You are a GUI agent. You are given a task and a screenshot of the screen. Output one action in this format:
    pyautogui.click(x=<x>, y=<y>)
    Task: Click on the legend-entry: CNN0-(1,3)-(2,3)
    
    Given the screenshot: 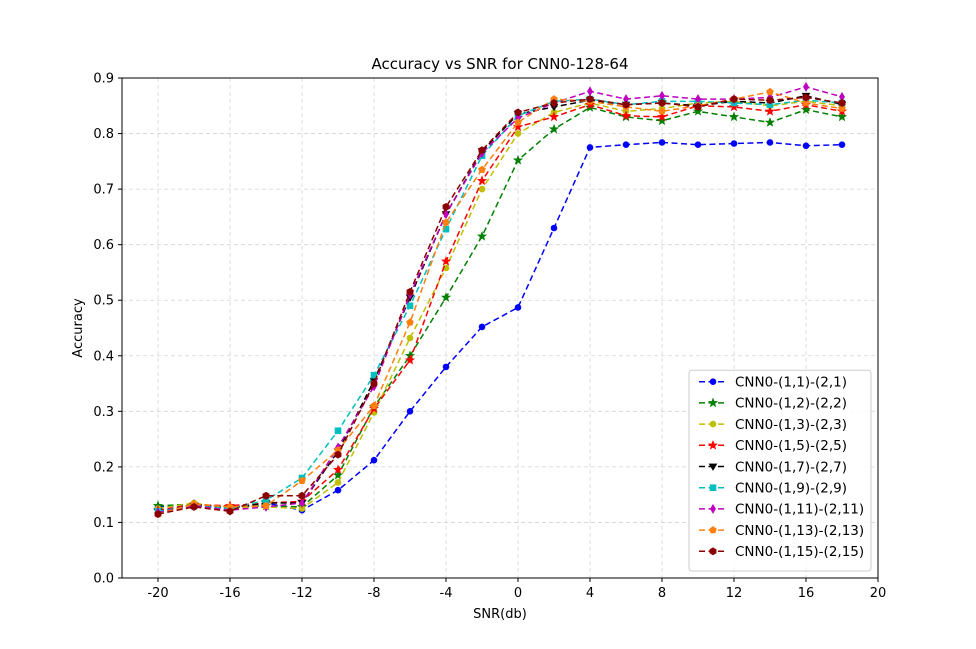 What is the action you would take?
    pyautogui.click(x=773, y=425)
    